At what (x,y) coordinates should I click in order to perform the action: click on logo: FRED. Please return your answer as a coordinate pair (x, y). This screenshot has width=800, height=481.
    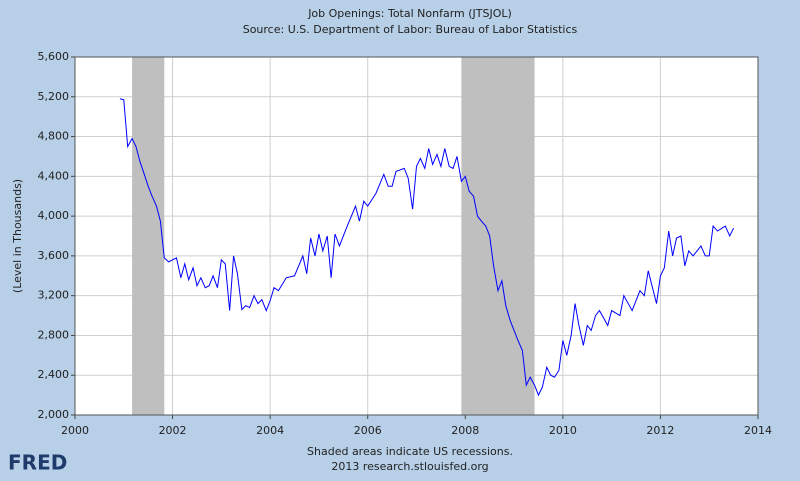
    Looking at the image, I should click on (37, 463).